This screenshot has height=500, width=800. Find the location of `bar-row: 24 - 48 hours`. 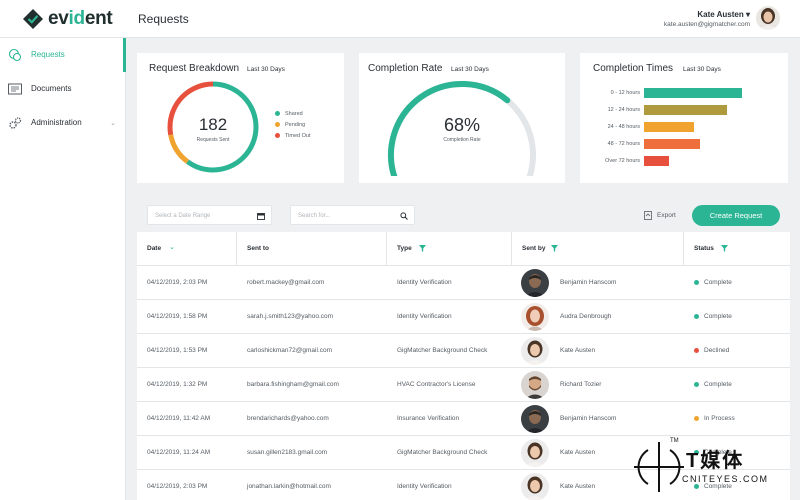

bar-row: 24 - 48 hours is located at coordinates (684, 128).